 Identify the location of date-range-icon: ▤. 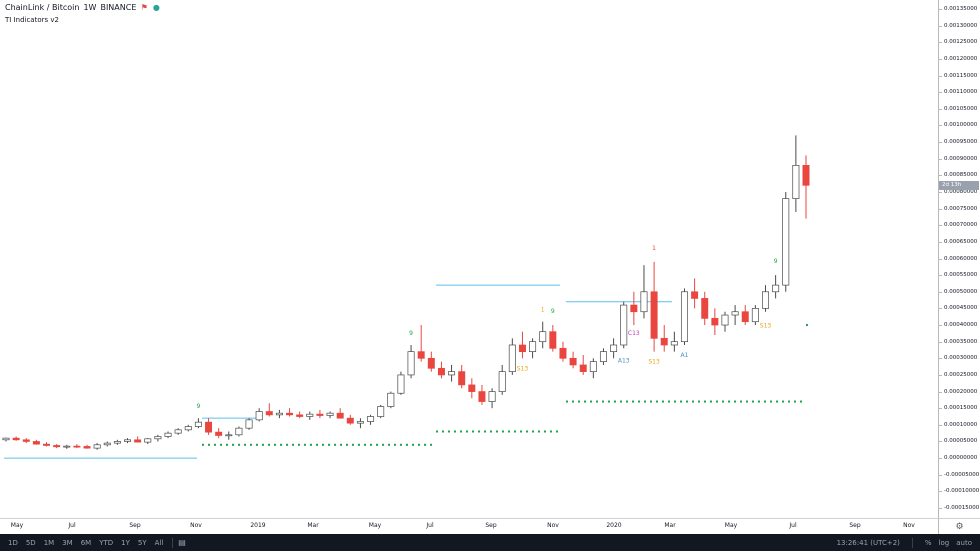
(182, 542).